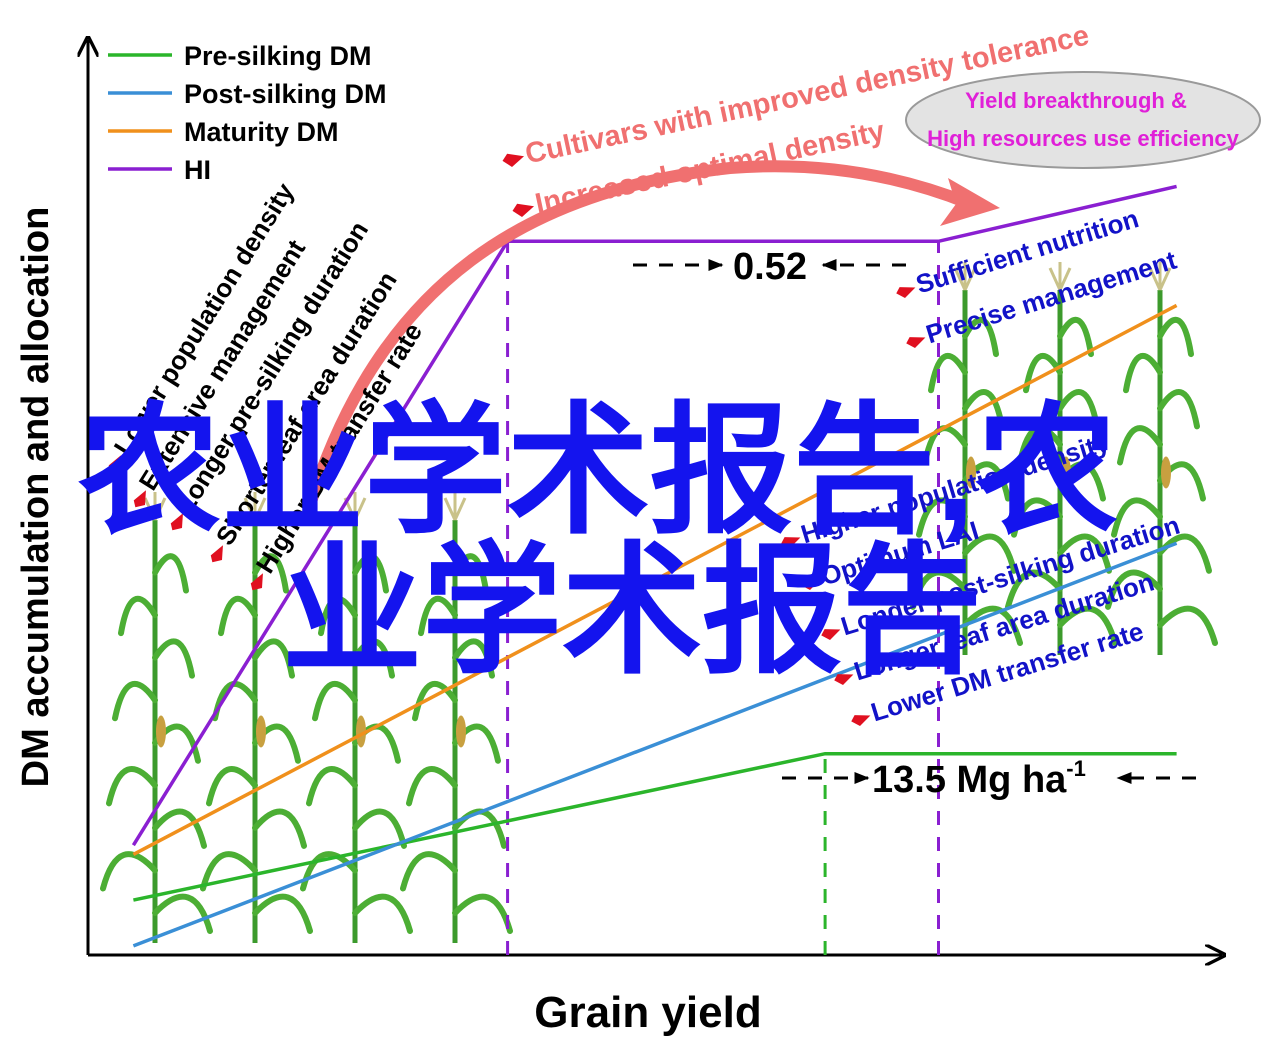 The height and width of the screenshot is (1041, 1269). I want to click on legend-entry: HI, so click(197, 170).